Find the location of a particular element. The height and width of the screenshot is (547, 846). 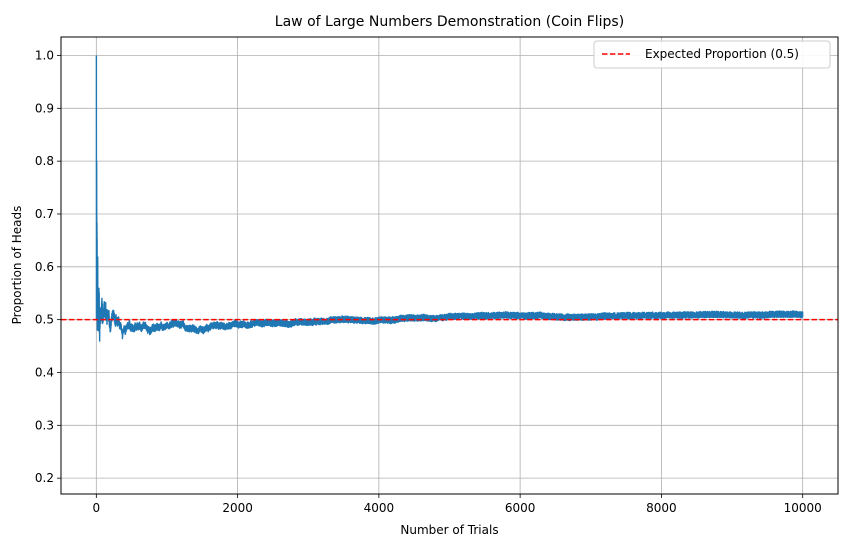

x-axis-title: Number of Trials is located at coordinates (449, 530).